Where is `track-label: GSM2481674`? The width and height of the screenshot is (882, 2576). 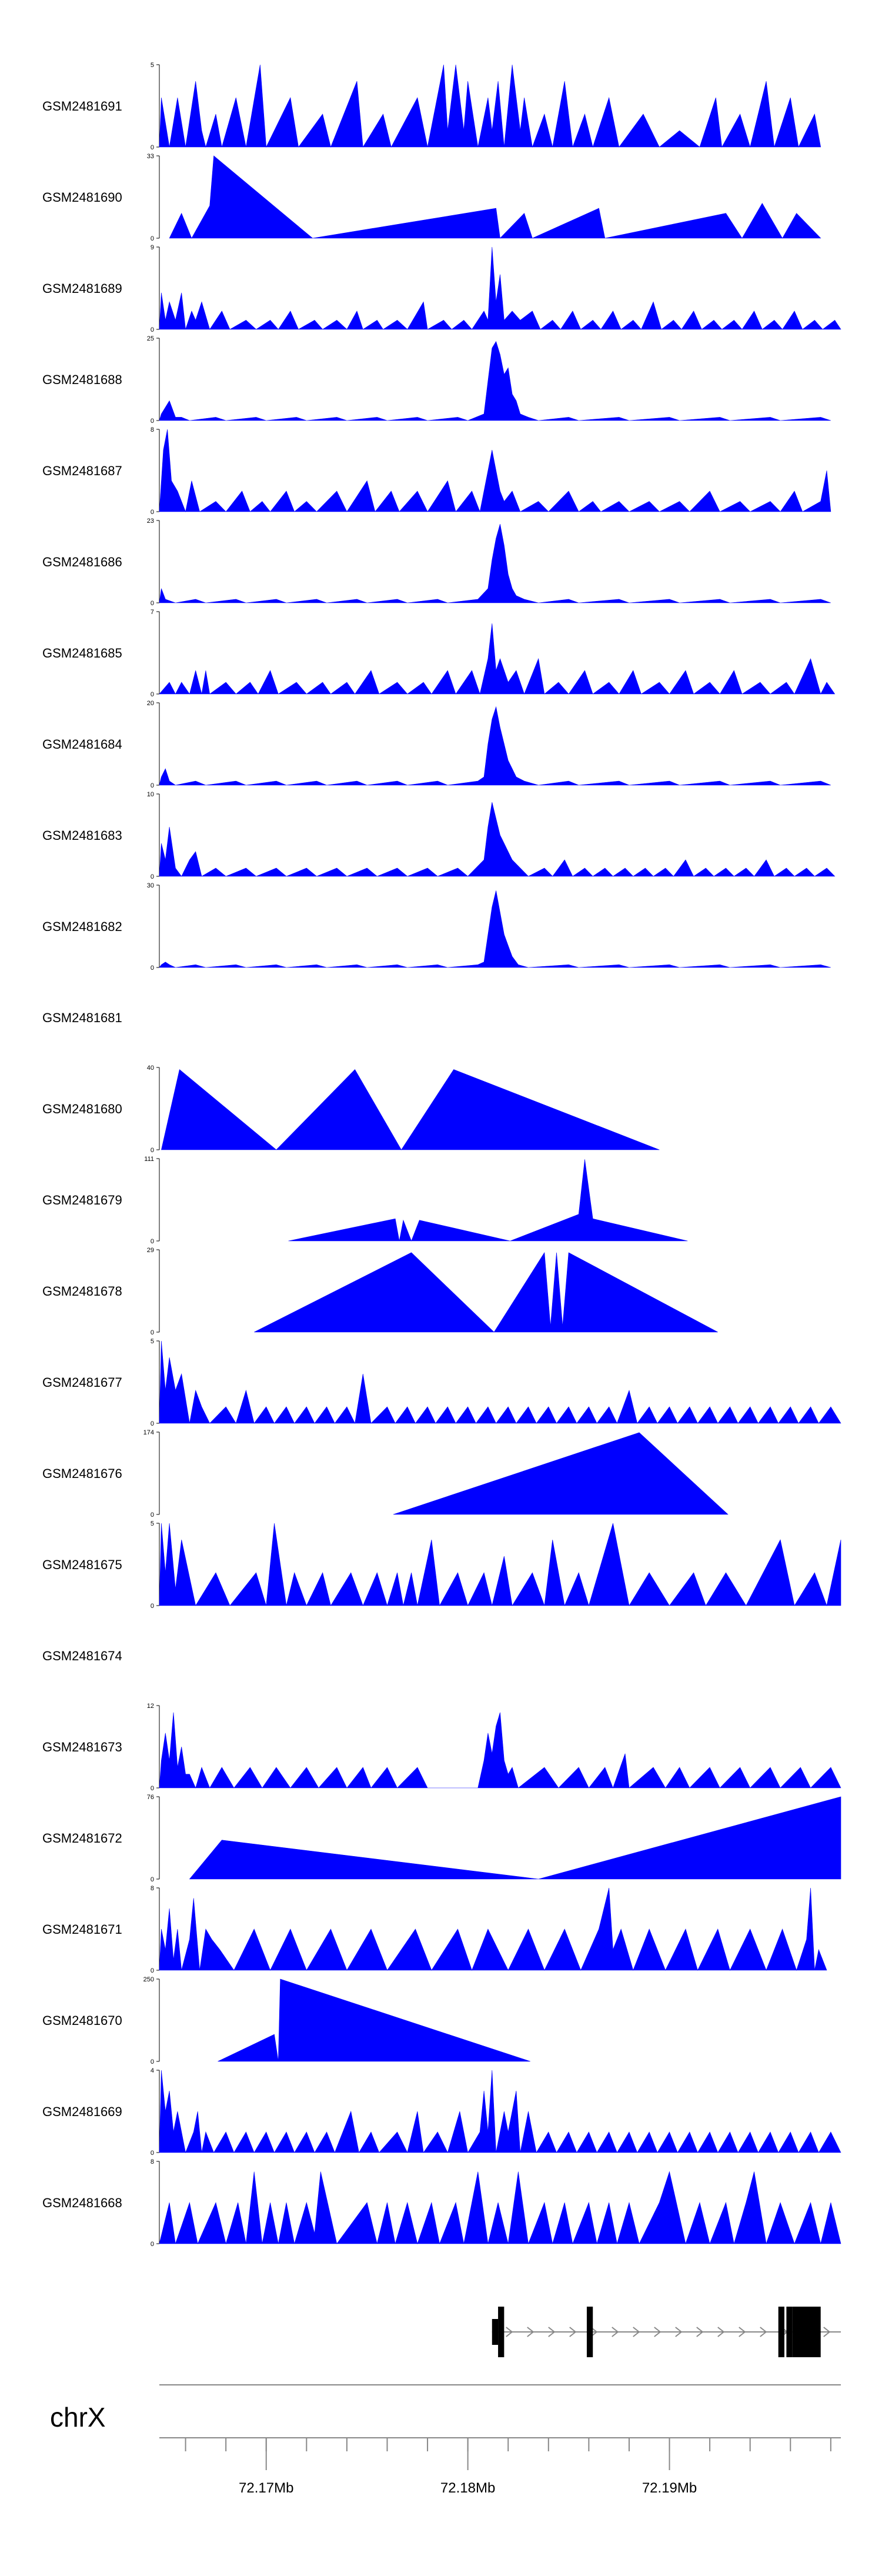
track-label: GSM2481674 is located at coordinates (82, 1656).